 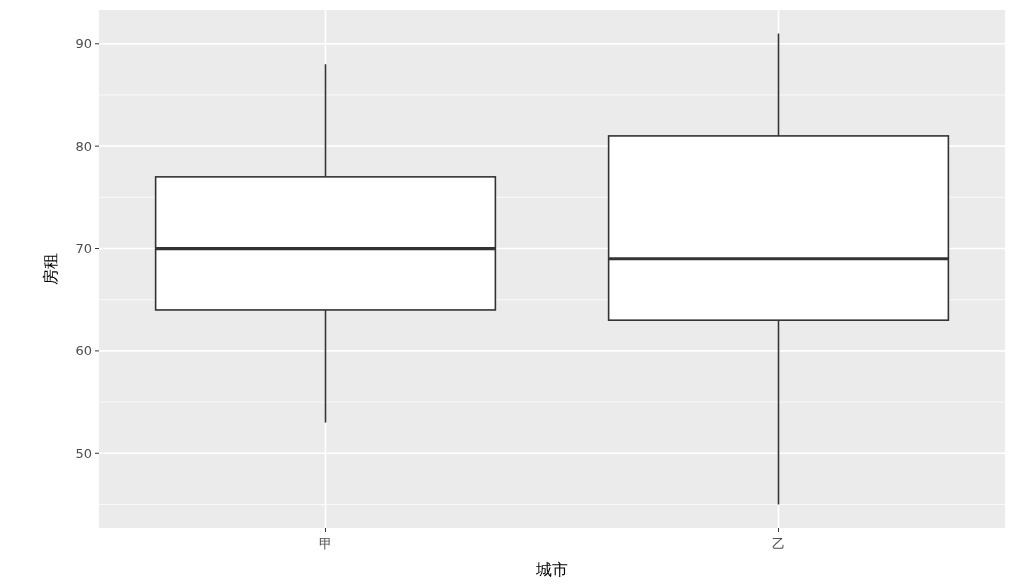 I want to click on y-tick-label: 90, so click(x=83, y=44).